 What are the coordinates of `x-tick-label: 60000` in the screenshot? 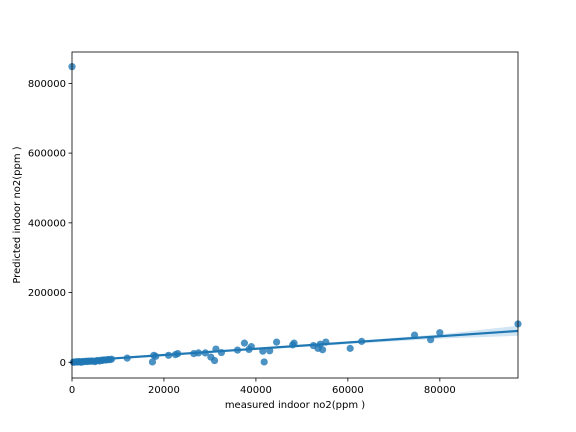 It's located at (348, 390).